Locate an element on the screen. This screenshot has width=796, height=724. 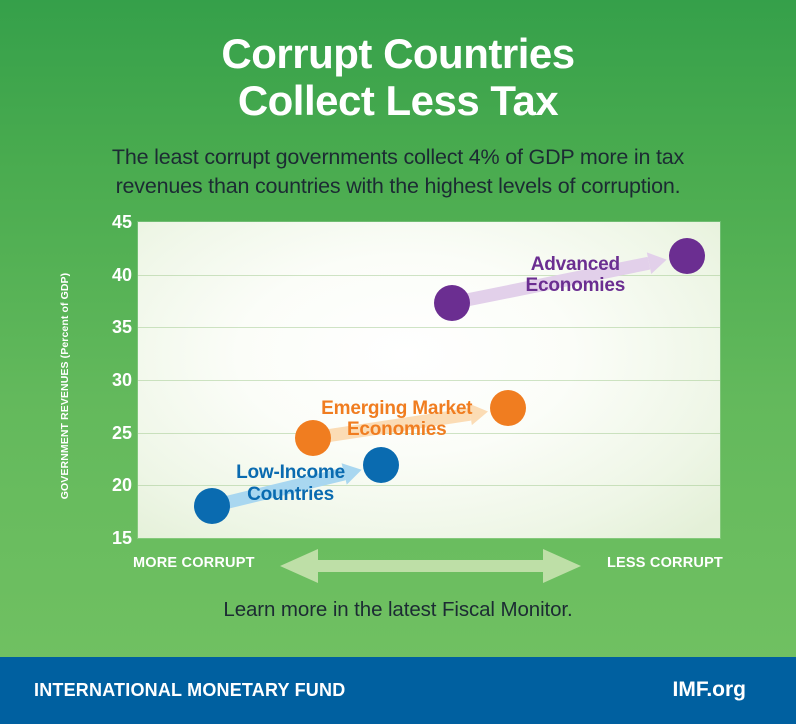
page-title: Corrupt Countries Collect Less Tax is located at coordinates (398, 77).